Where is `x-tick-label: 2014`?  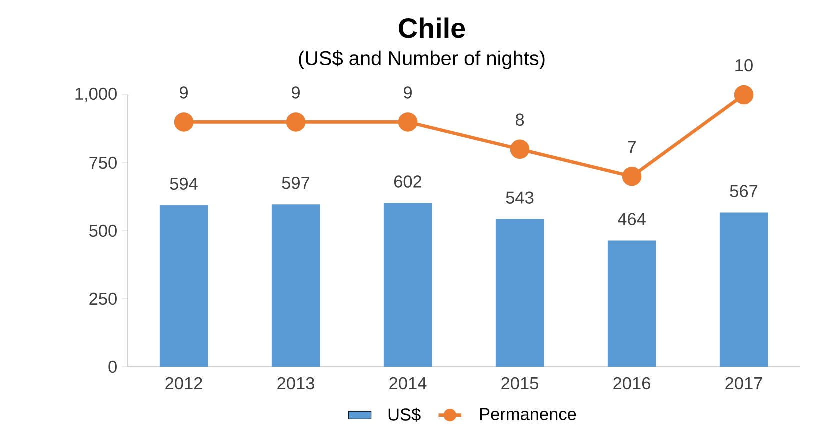 x-tick-label: 2014 is located at coordinates (408, 383).